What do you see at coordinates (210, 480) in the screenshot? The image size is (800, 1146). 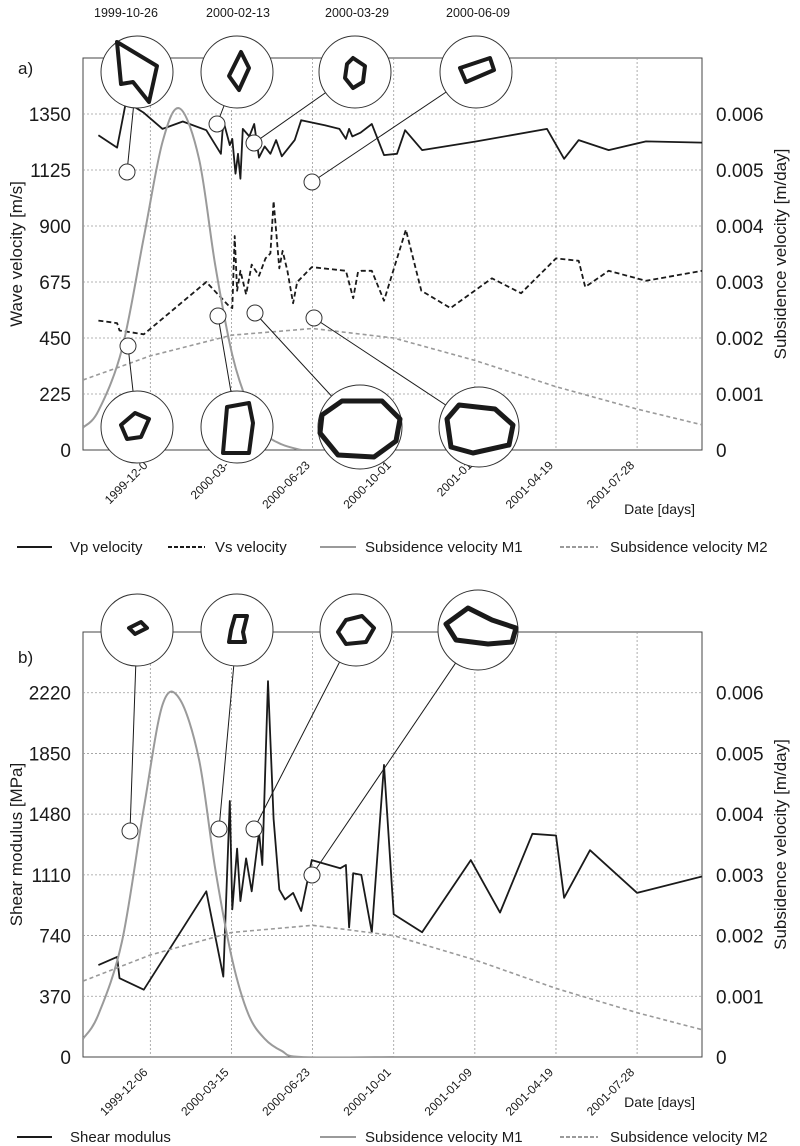 I see `x-tick-label: 2000-03-` at bounding box center [210, 480].